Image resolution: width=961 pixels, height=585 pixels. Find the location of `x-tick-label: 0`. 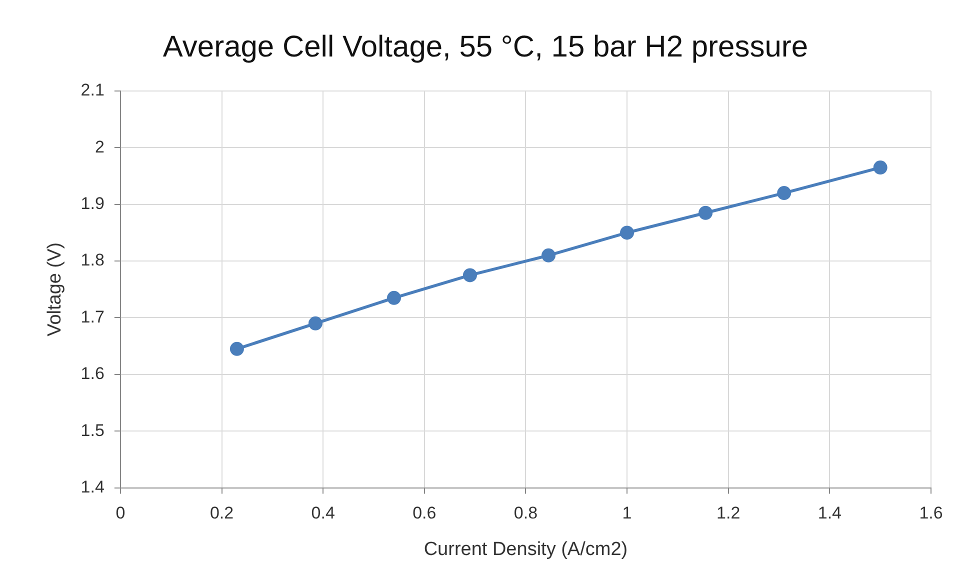

x-tick-label: 0 is located at coordinates (121, 513).